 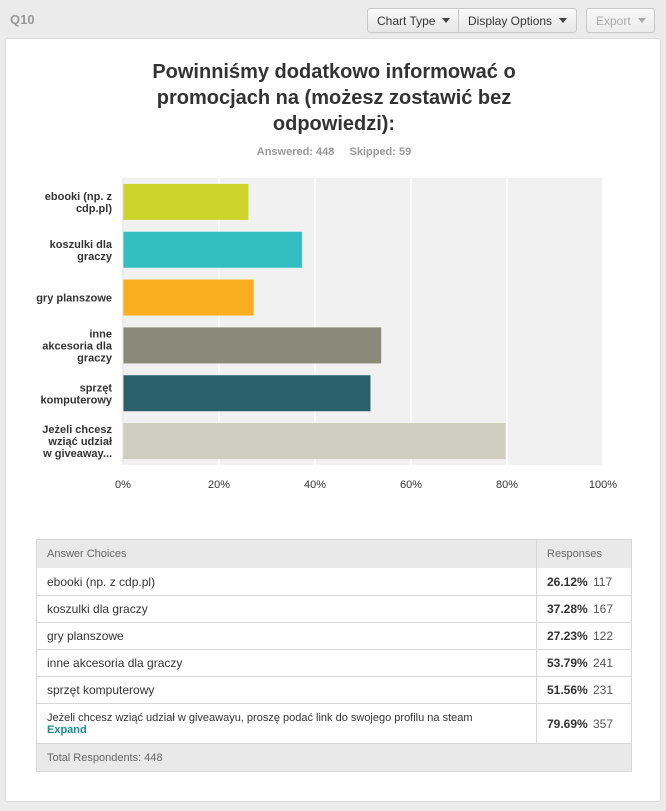 I want to click on category-label: koszulki dla graczy, so click(x=81, y=251).